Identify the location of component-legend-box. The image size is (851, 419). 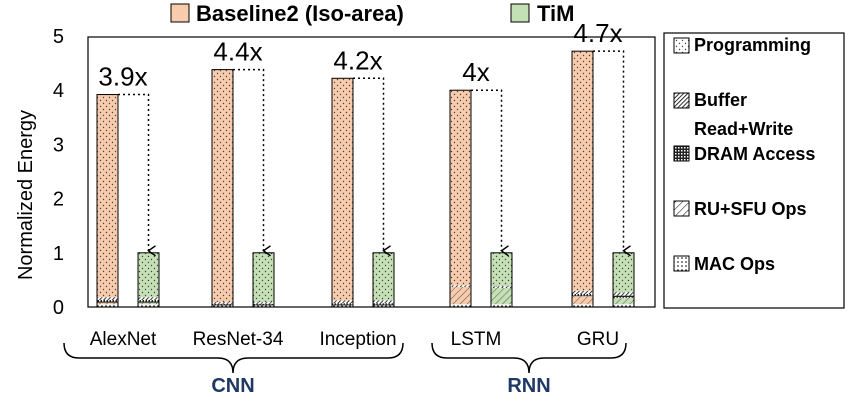
(754, 170).